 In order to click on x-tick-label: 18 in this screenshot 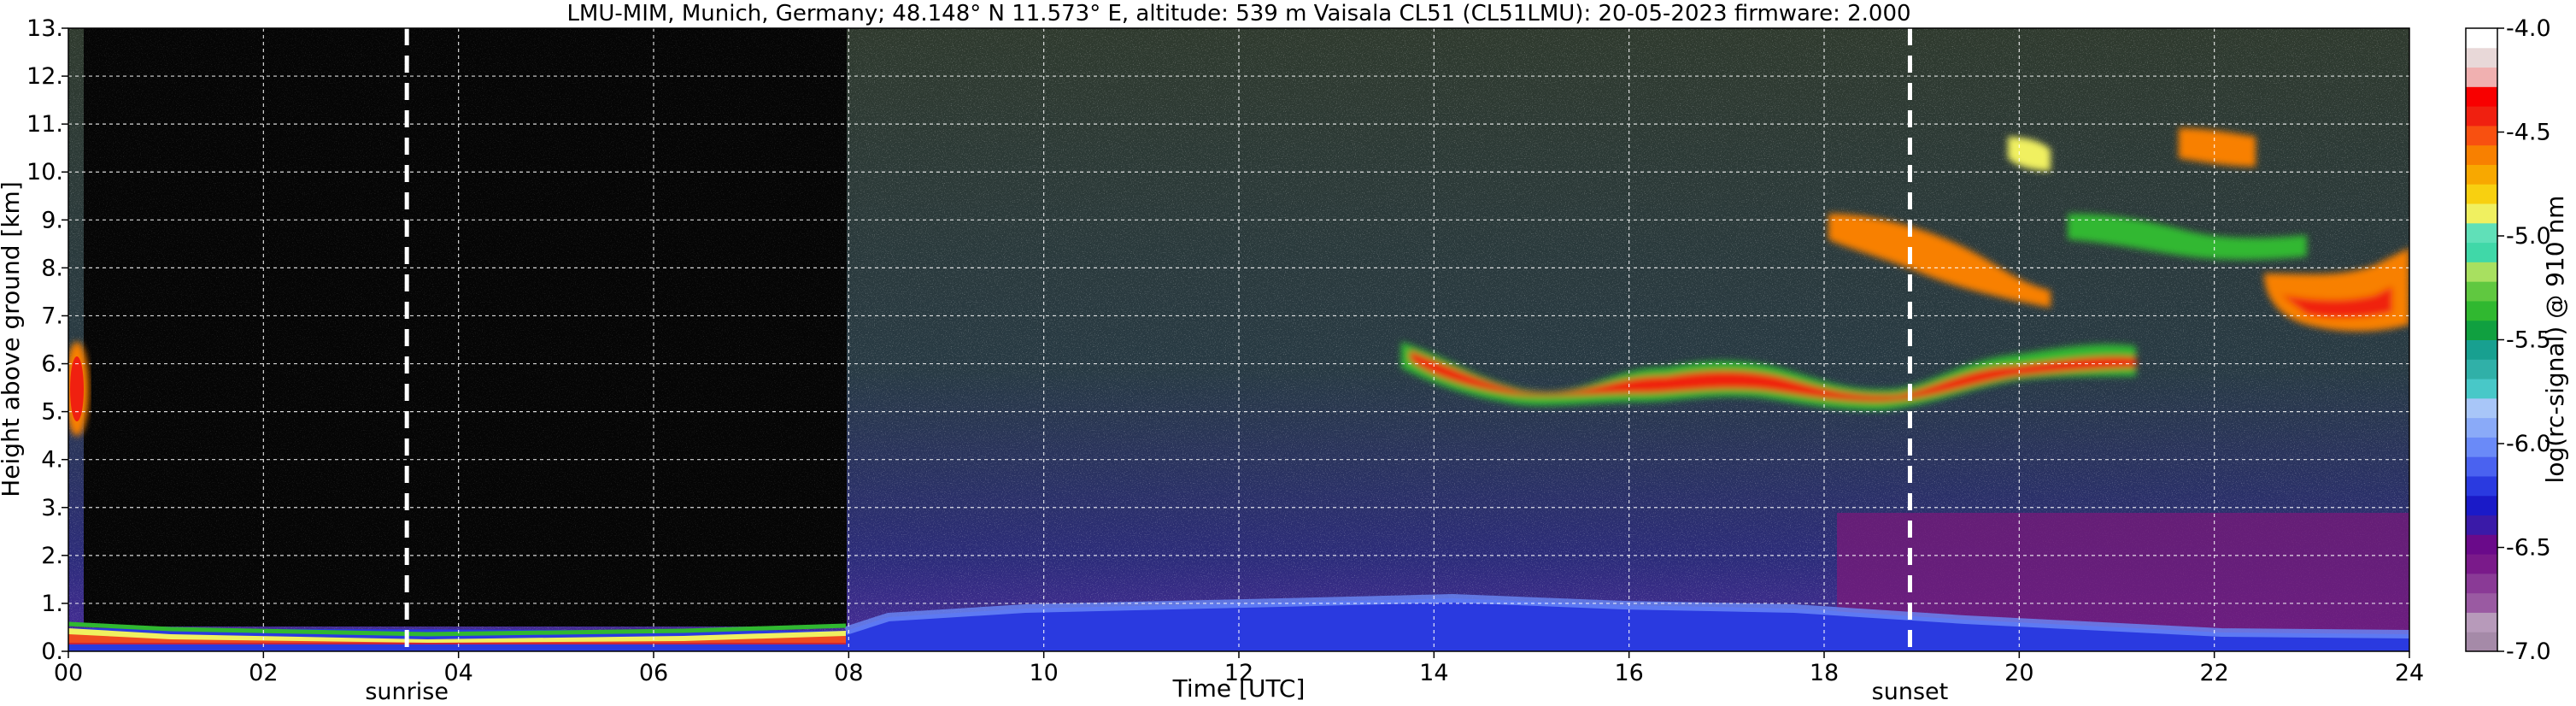, I will do `click(1824, 673)`.